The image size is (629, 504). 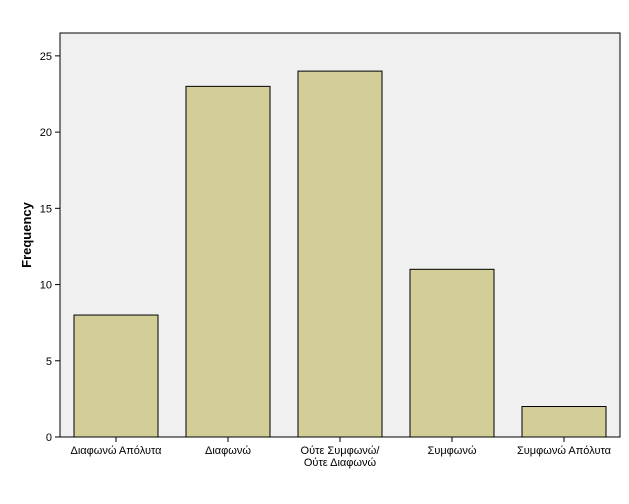 I want to click on x-category-label: Ούτε Συμφωνώ/Ούτε Διαφωνώ, so click(x=341, y=457).